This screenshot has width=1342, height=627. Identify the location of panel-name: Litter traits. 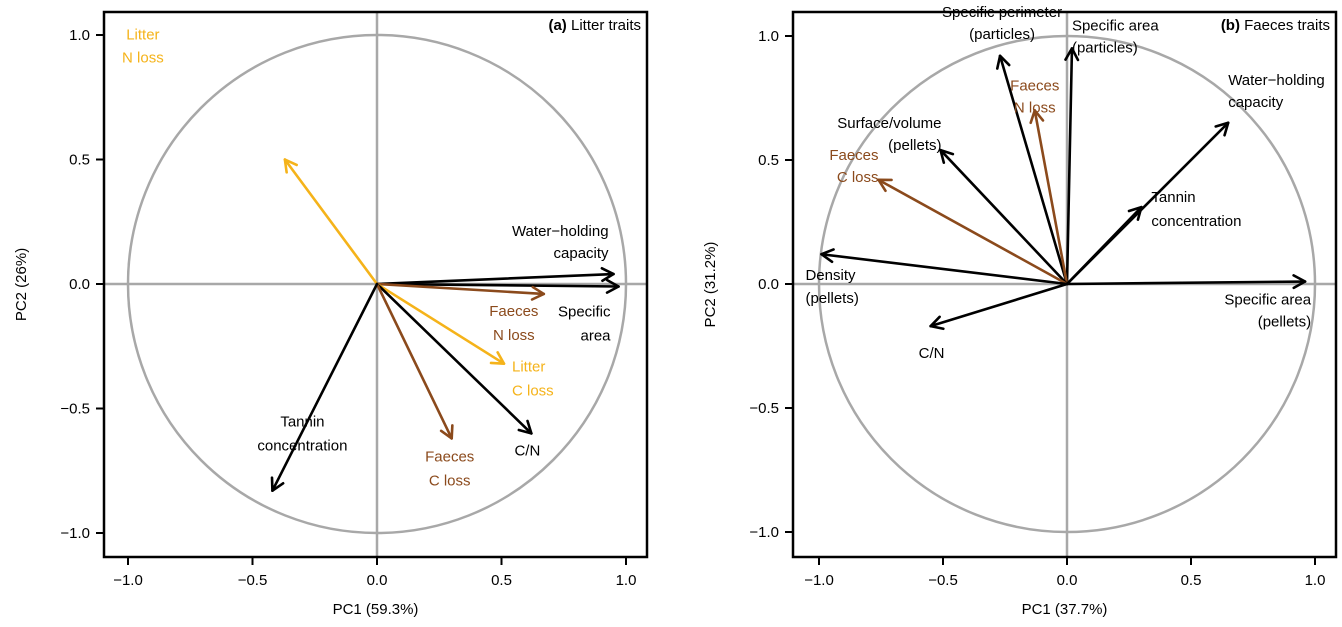
(604, 25).